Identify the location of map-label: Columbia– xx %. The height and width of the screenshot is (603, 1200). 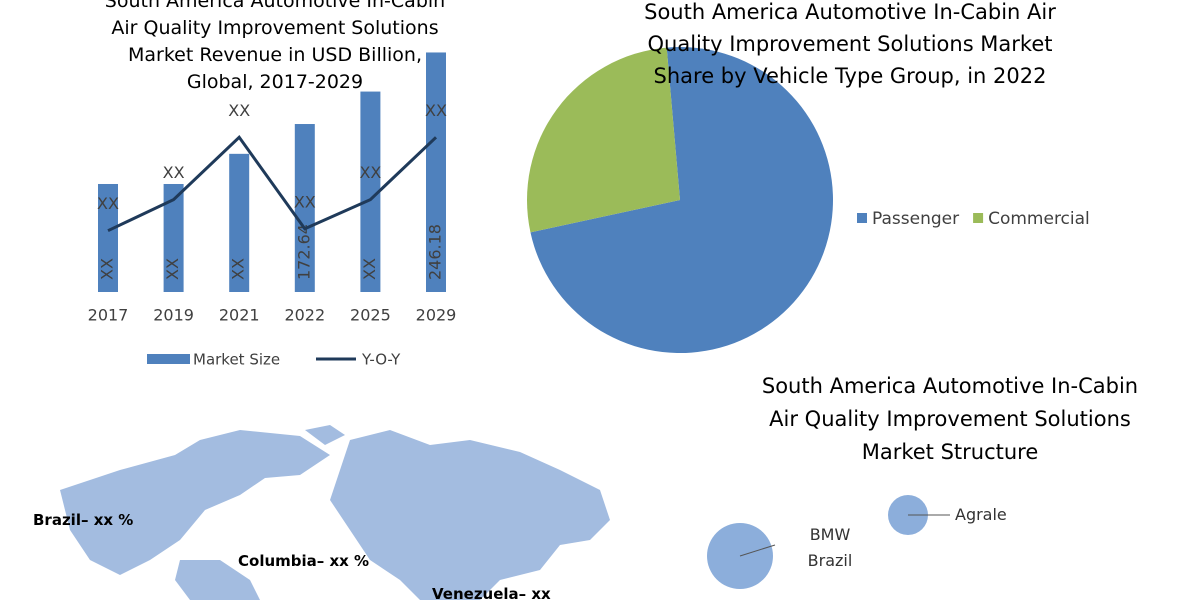
(304, 561).